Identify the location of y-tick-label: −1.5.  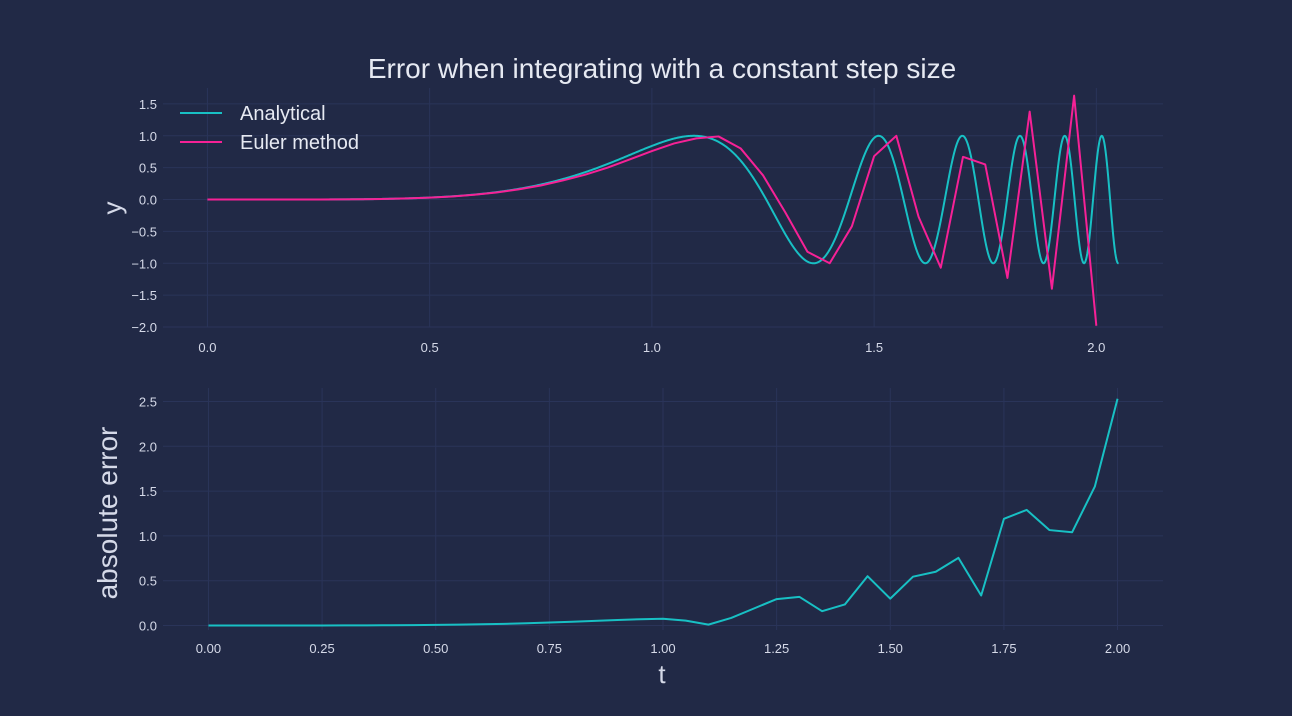
(144, 295).